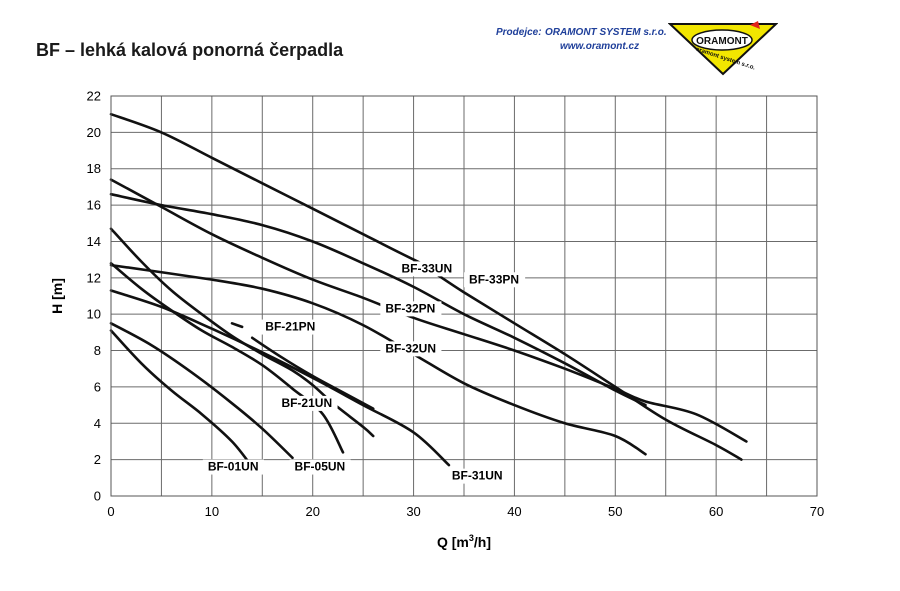 This screenshot has width=900, height=591. What do you see at coordinates (94, 168) in the screenshot?
I see `y-tick-label: 18` at bounding box center [94, 168].